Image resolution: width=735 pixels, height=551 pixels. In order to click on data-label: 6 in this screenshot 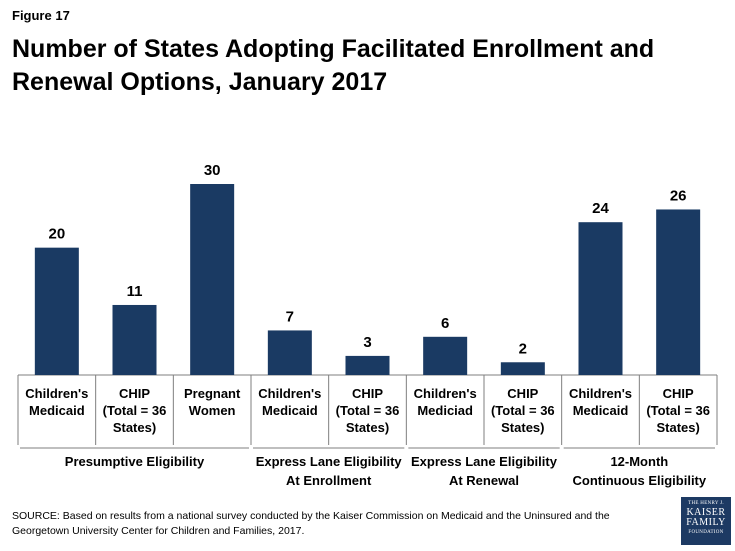, I will do `click(445, 323)`.